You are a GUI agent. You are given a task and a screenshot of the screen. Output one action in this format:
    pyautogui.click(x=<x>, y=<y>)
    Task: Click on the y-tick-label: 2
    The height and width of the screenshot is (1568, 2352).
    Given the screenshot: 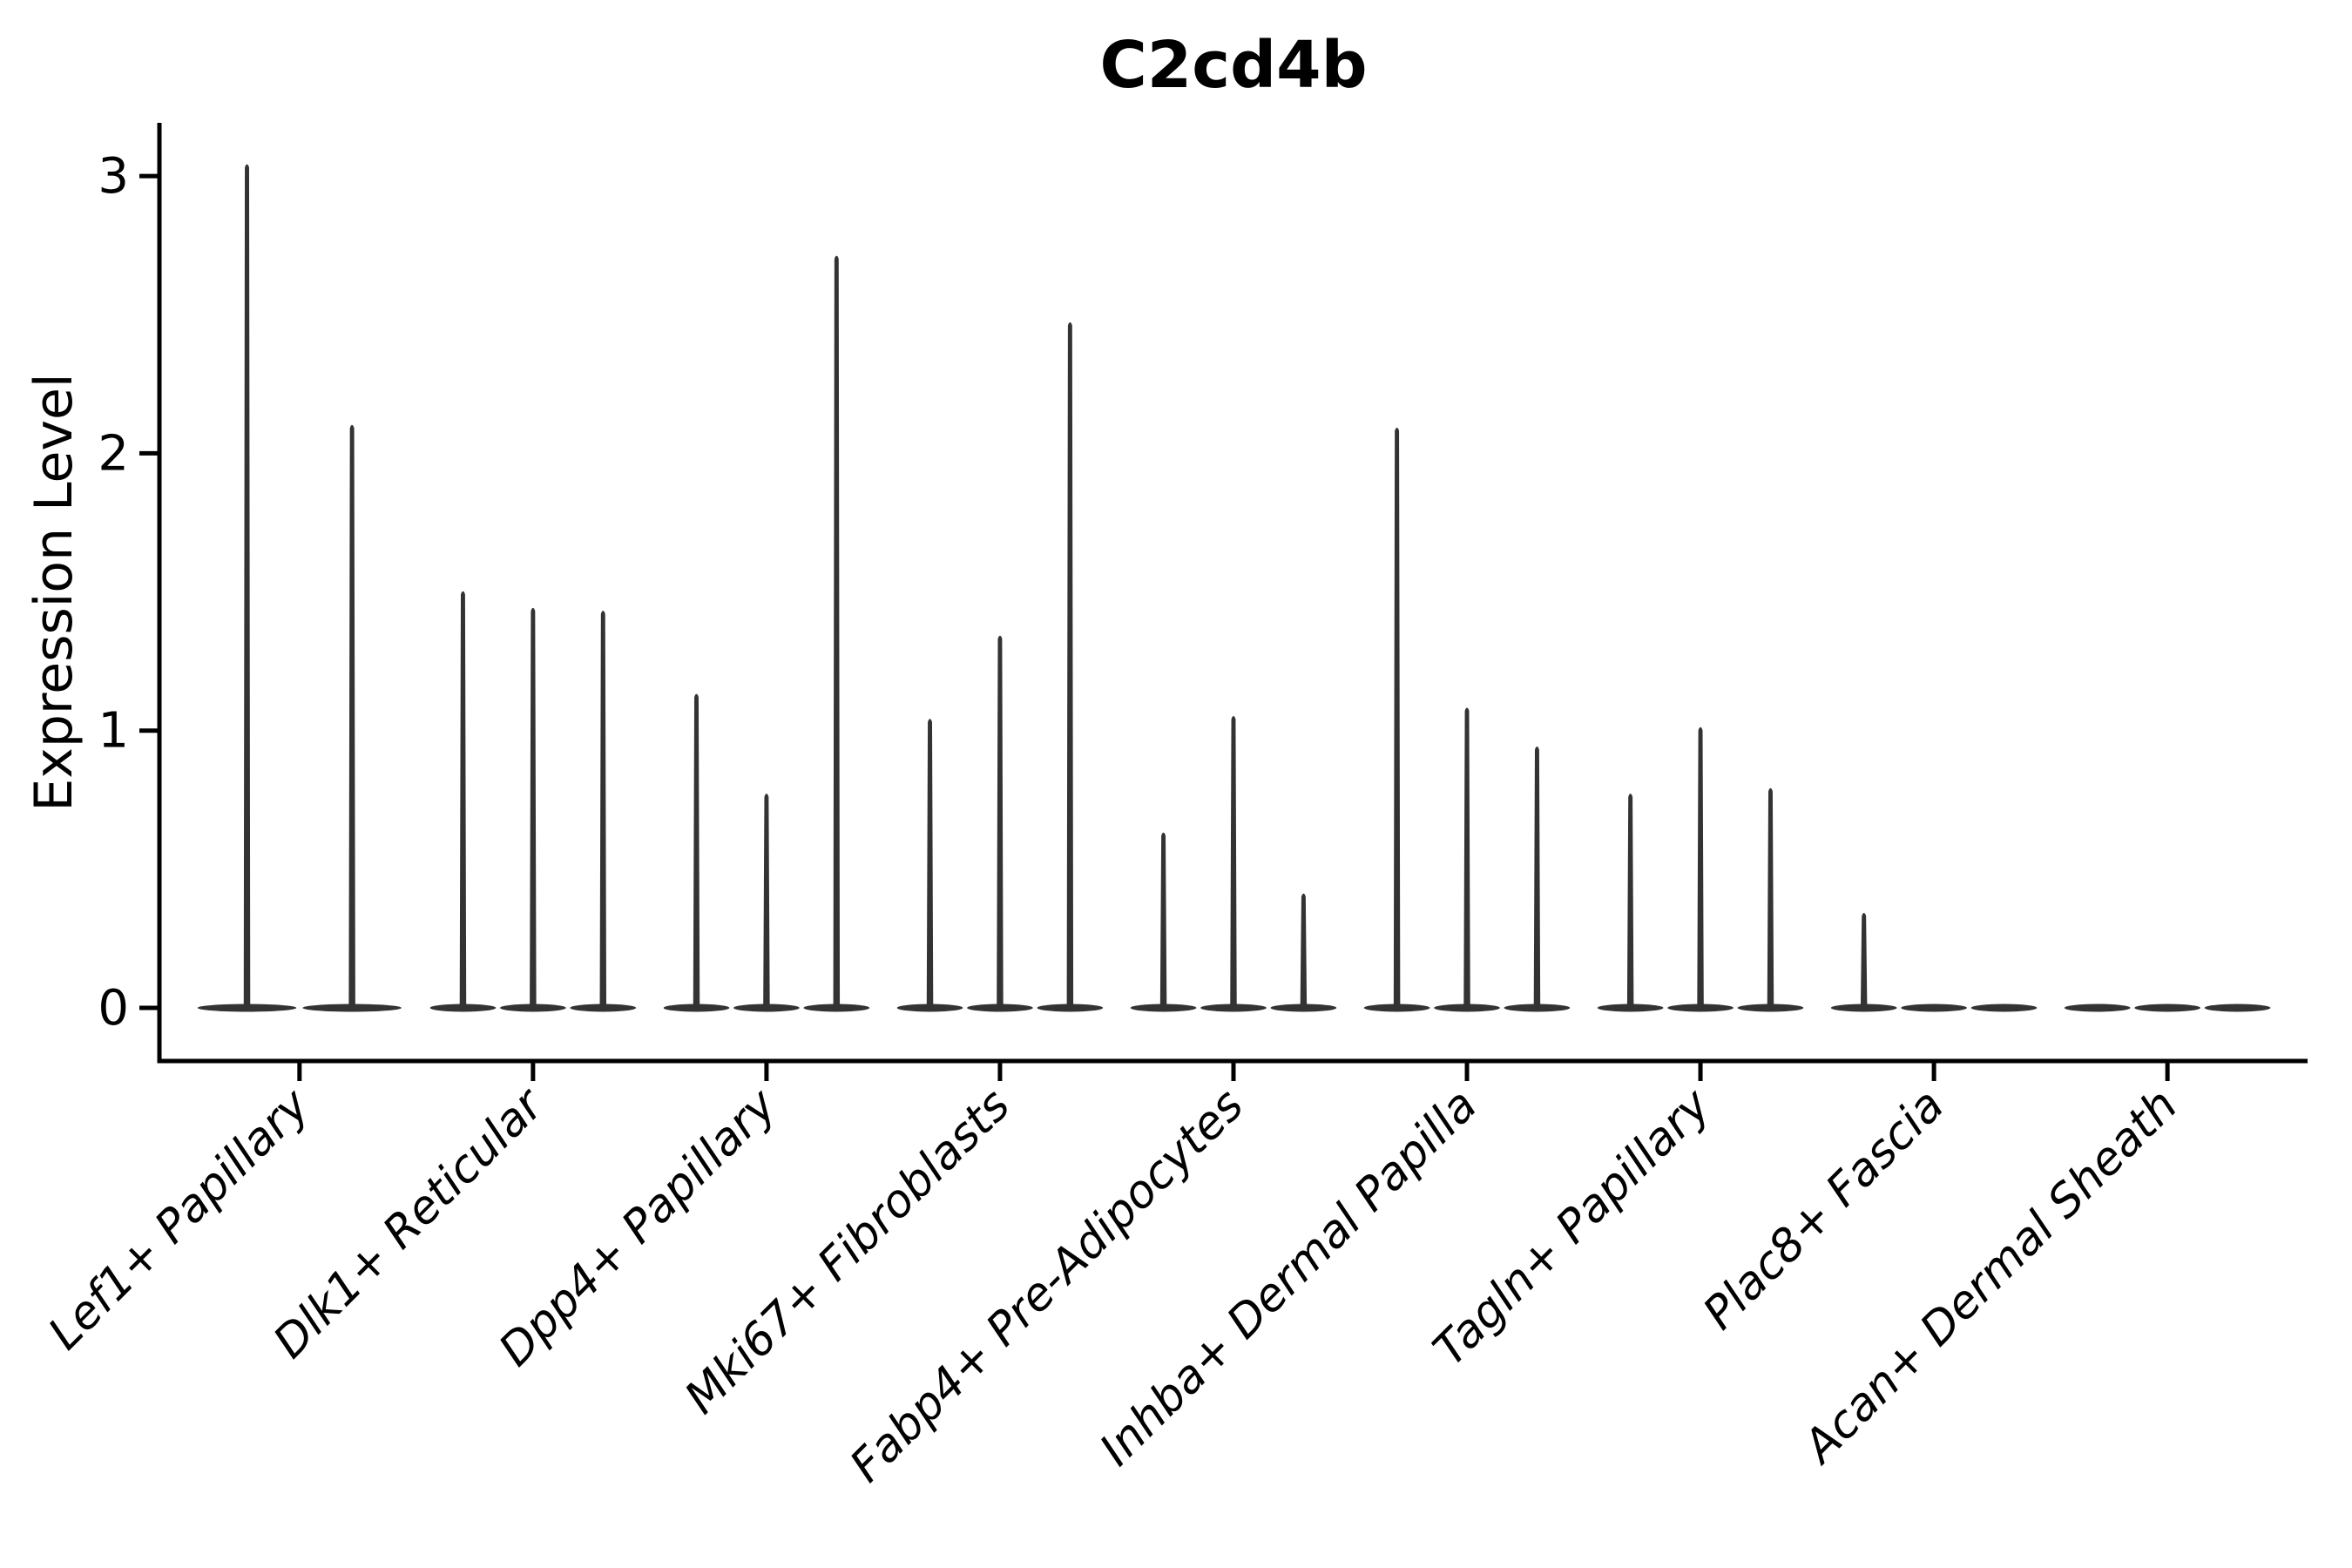 What is the action you would take?
    pyautogui.click(x=114, y=453)
    